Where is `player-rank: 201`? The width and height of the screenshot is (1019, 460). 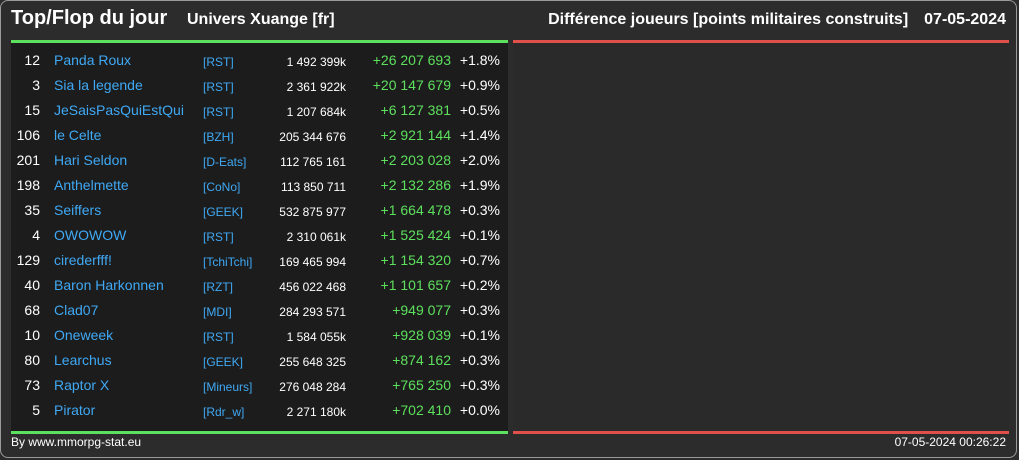 player-rank: 201 is located at coordinates (28, 160).